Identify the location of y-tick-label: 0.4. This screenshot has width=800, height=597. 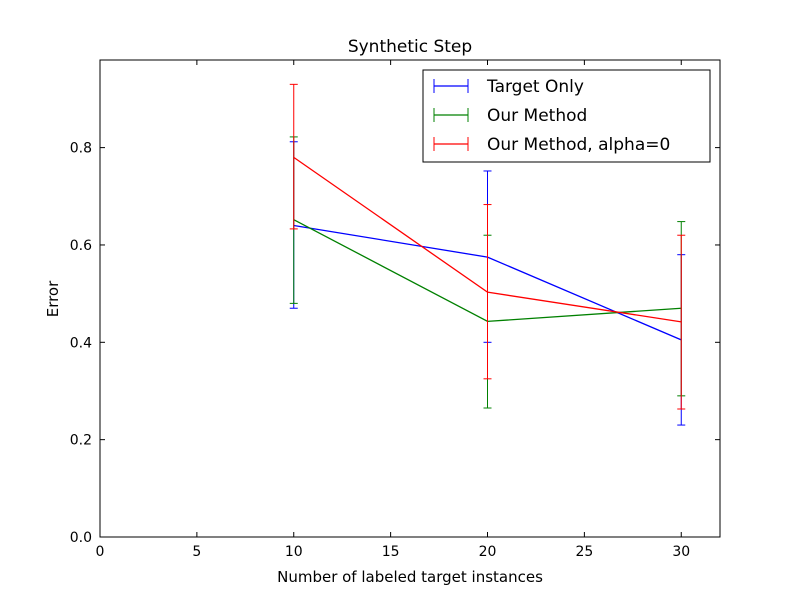
(81, 343).